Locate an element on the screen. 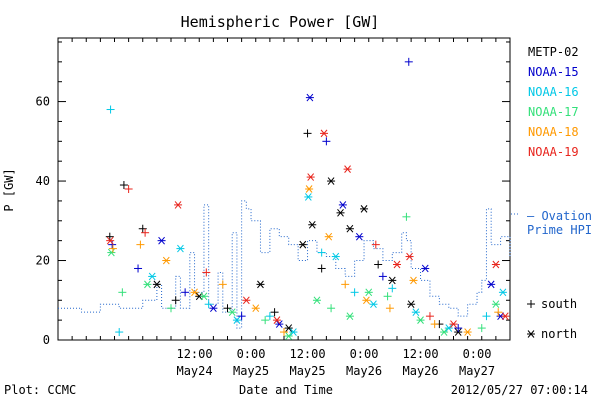 This screenshot has width=600, height=404. y-tick-label: 60 is located at coordinates (43, 102).